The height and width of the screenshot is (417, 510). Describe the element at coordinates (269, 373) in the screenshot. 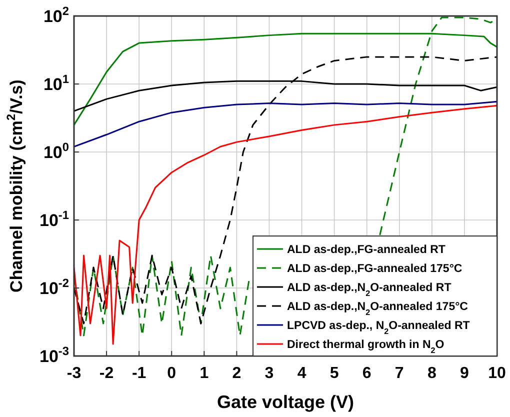

I see `x-tick-label: 3` at that location.